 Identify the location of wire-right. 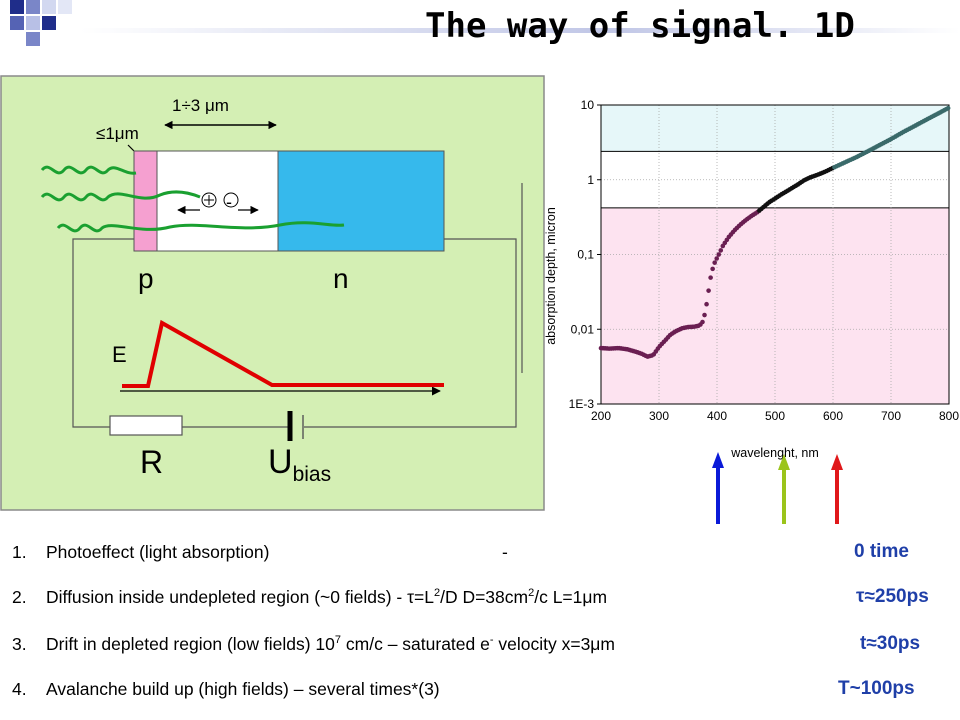
(410, 333).